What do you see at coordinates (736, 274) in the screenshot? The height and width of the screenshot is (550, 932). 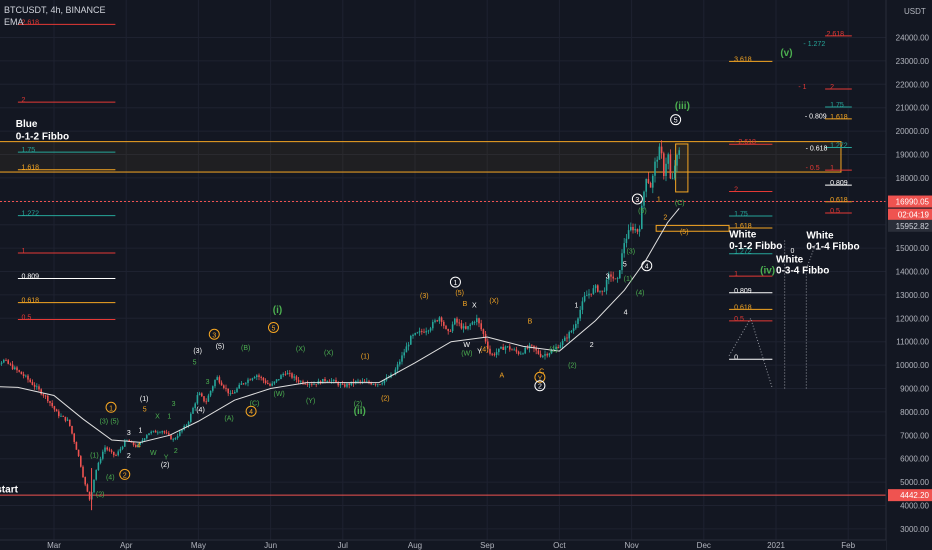 I see `wave-label: 1` at bounding box center [736, 274].